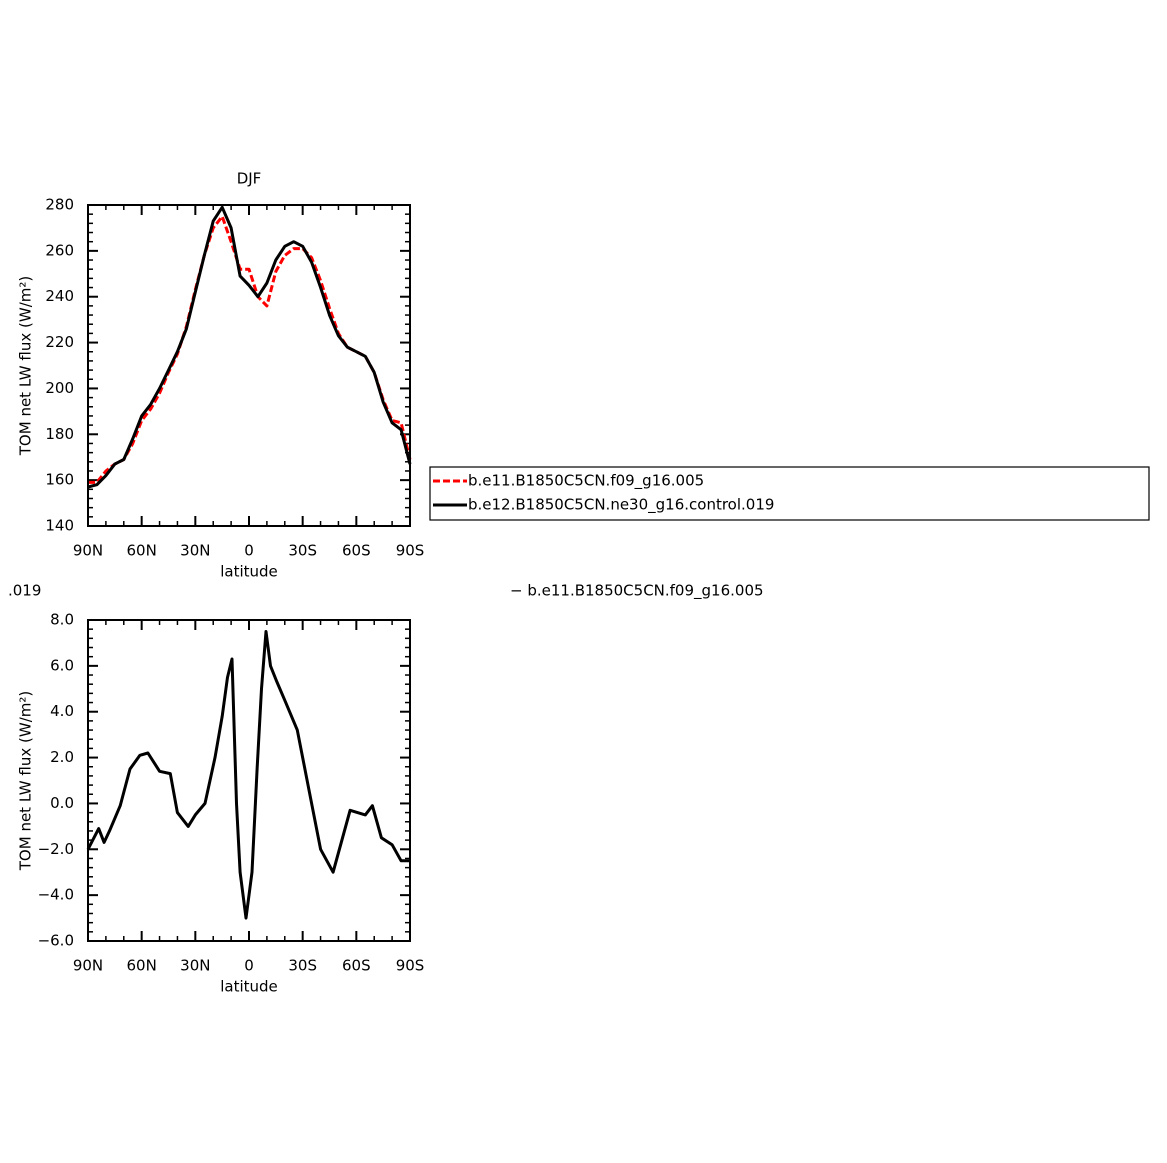 This screenshot has height=1163, width=1167. I want to click on chart-title: DJF, so click(249, 179).